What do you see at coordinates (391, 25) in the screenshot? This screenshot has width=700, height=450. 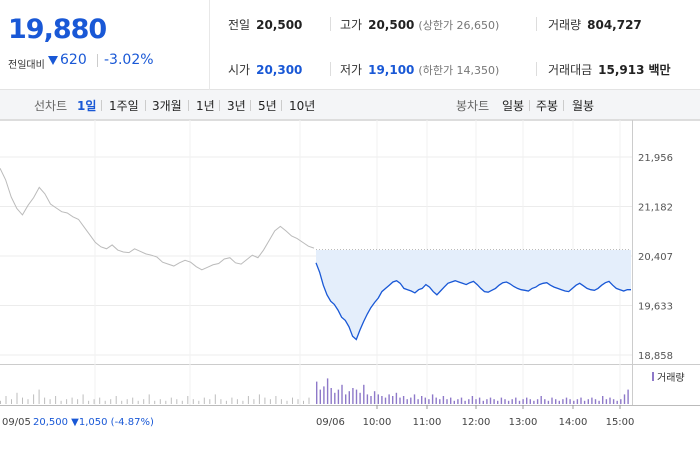 I see `stat-value: 20,500` at bounding box center [391, 25].